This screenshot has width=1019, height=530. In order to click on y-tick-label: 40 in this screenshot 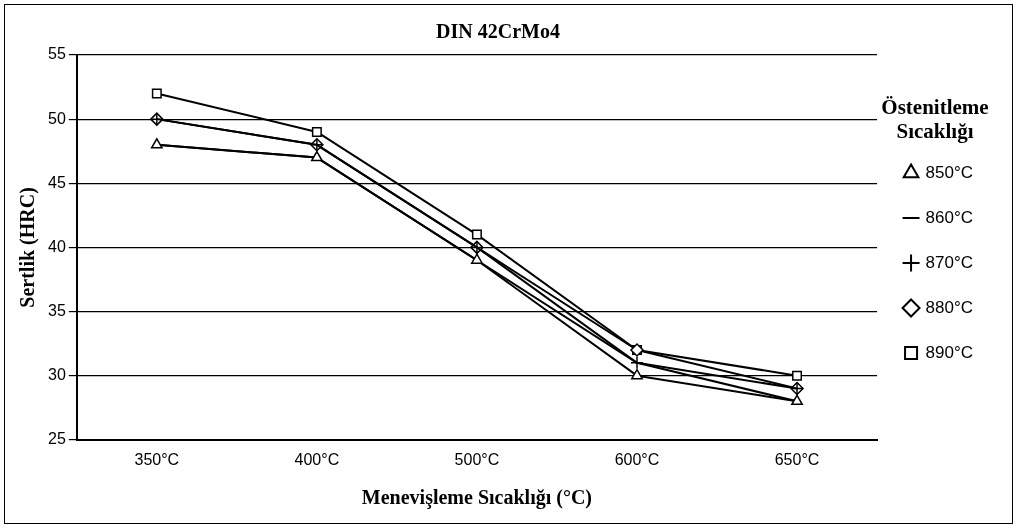, I will do `click(57, 246)`.